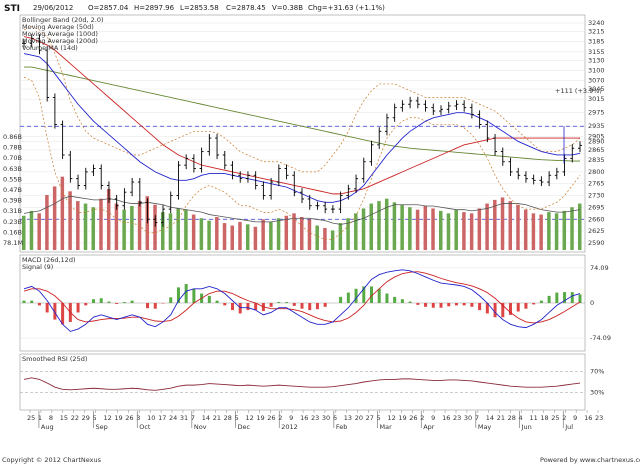  What do you see at coordinates (40, 418) in the screenshot?
I see `x-day-label: 1` at bounding box center [40, 418].